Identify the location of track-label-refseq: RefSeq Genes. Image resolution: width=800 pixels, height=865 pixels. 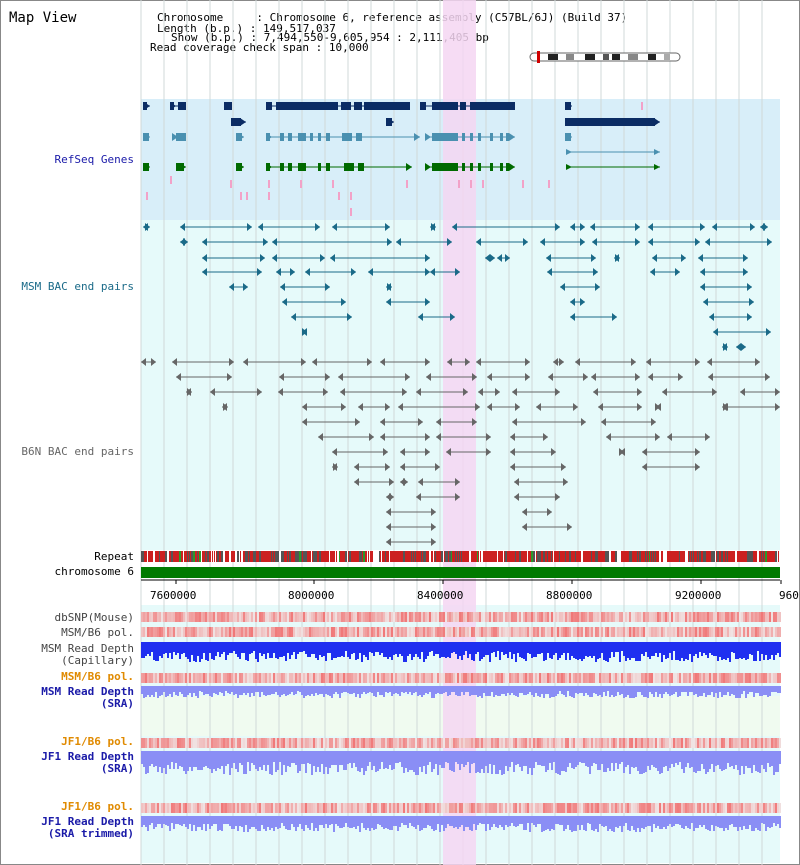
(94, 159).